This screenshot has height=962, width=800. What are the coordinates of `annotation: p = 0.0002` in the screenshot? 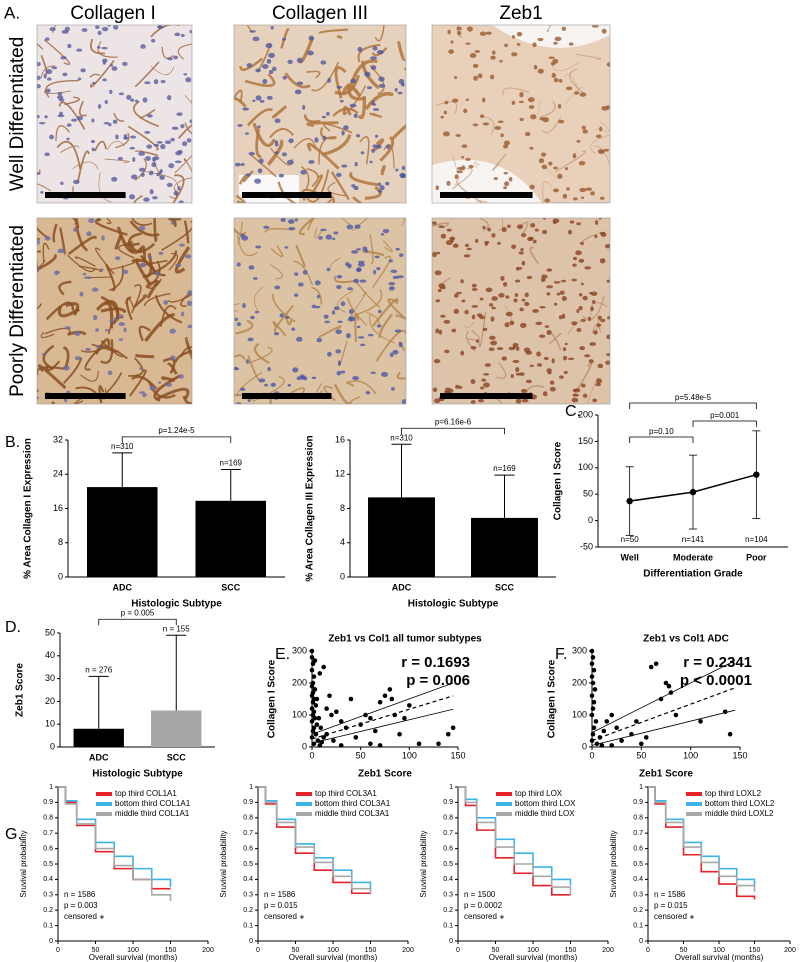 It's located at (483, 905).